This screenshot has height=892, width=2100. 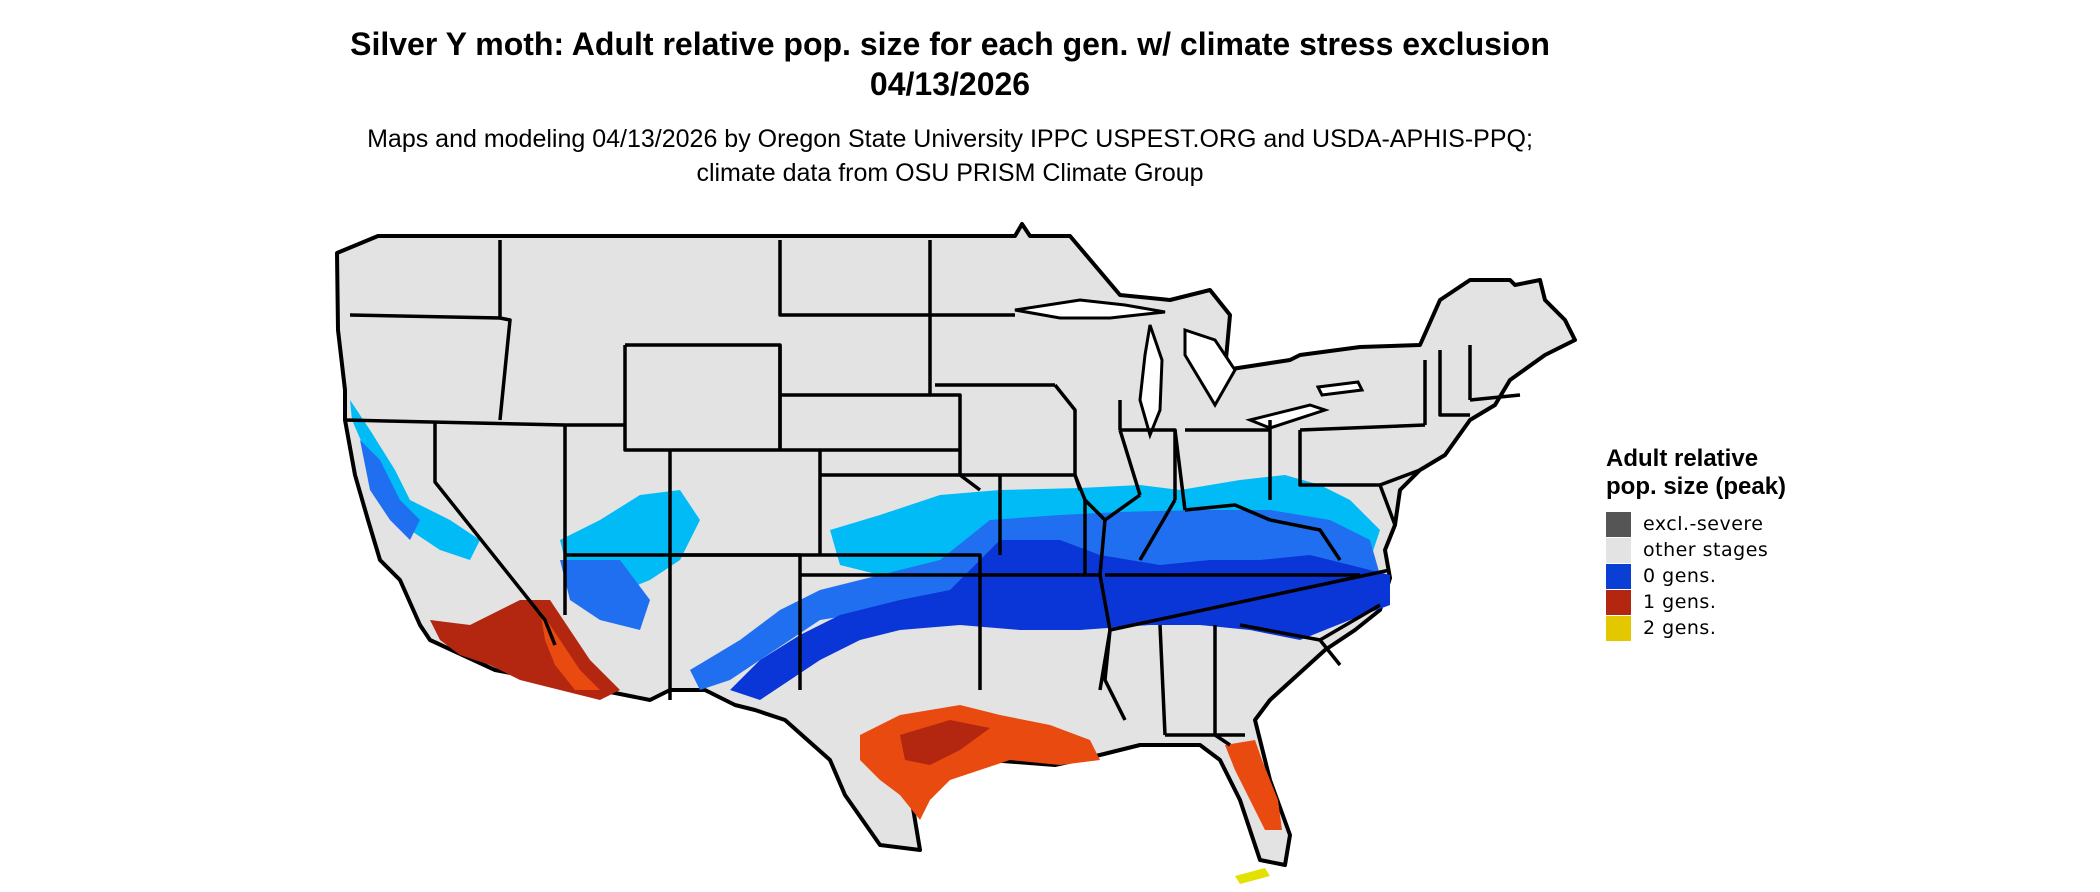 I want to click on legend-swatch-1-gens, so click(x=1618, y=602).